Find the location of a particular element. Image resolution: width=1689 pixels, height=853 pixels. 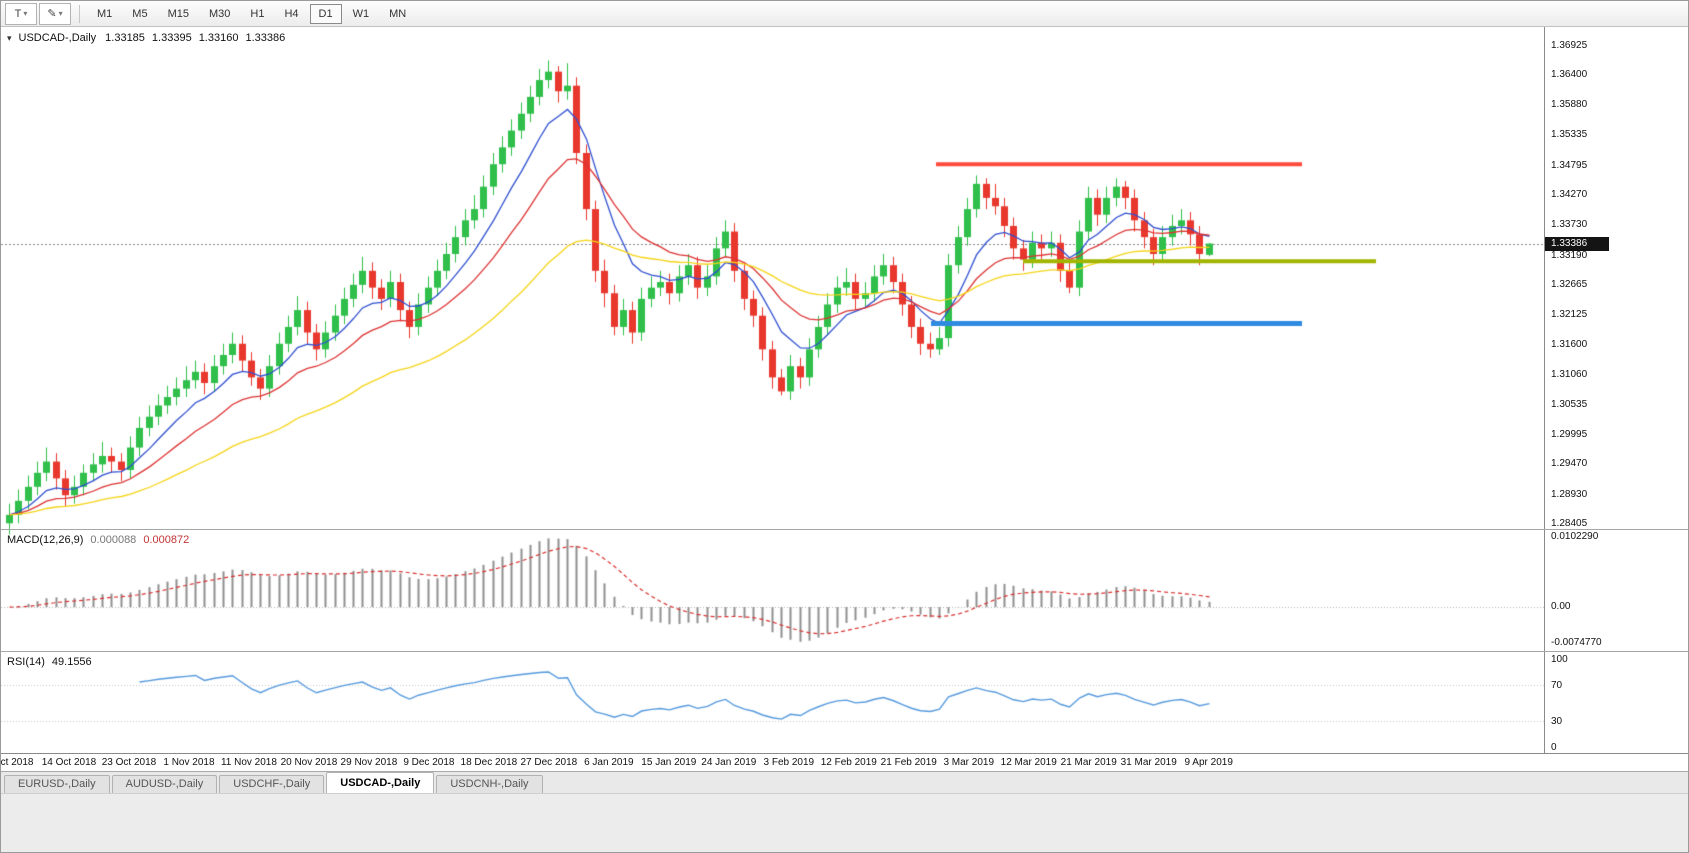

price-tick-label: 1.29470 is located at coordinates (1569, 464).